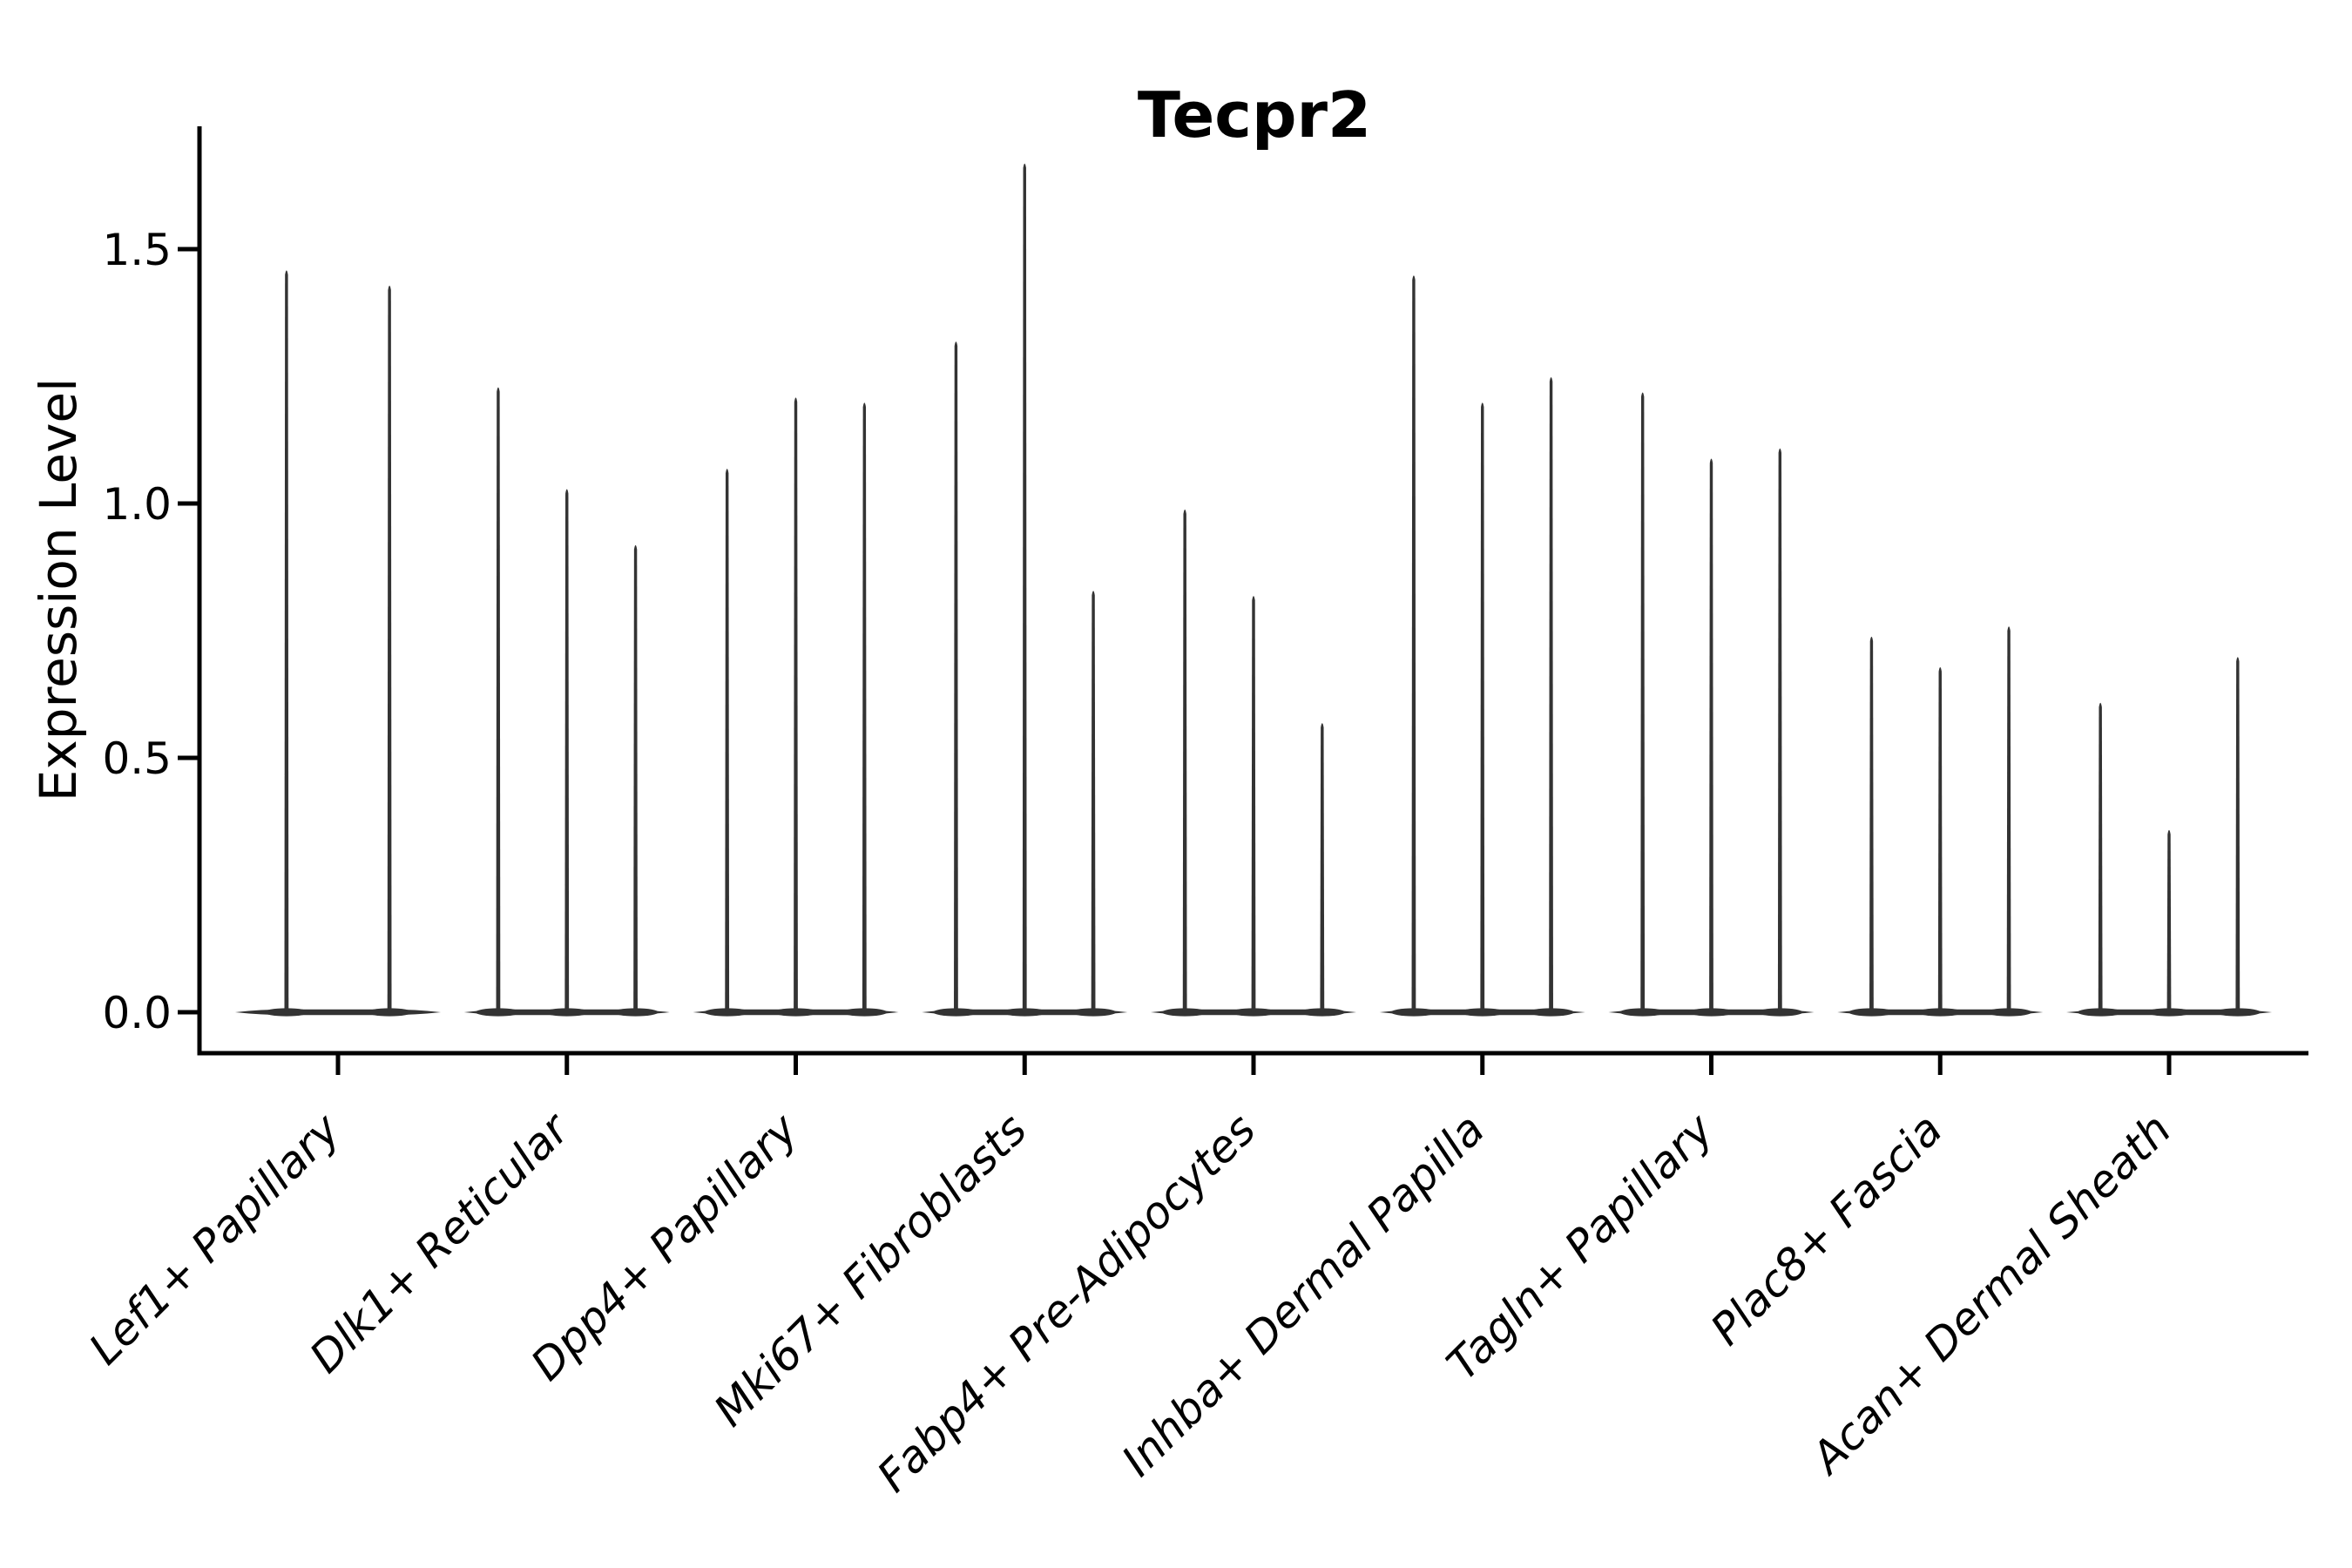 This screenshot has width=2352, height=1568. Describe the element at coordinates (1067, 1303) in the screenshot. I see `x-tick-label: Fabp4+ Pre-Adipocytes` at that location.